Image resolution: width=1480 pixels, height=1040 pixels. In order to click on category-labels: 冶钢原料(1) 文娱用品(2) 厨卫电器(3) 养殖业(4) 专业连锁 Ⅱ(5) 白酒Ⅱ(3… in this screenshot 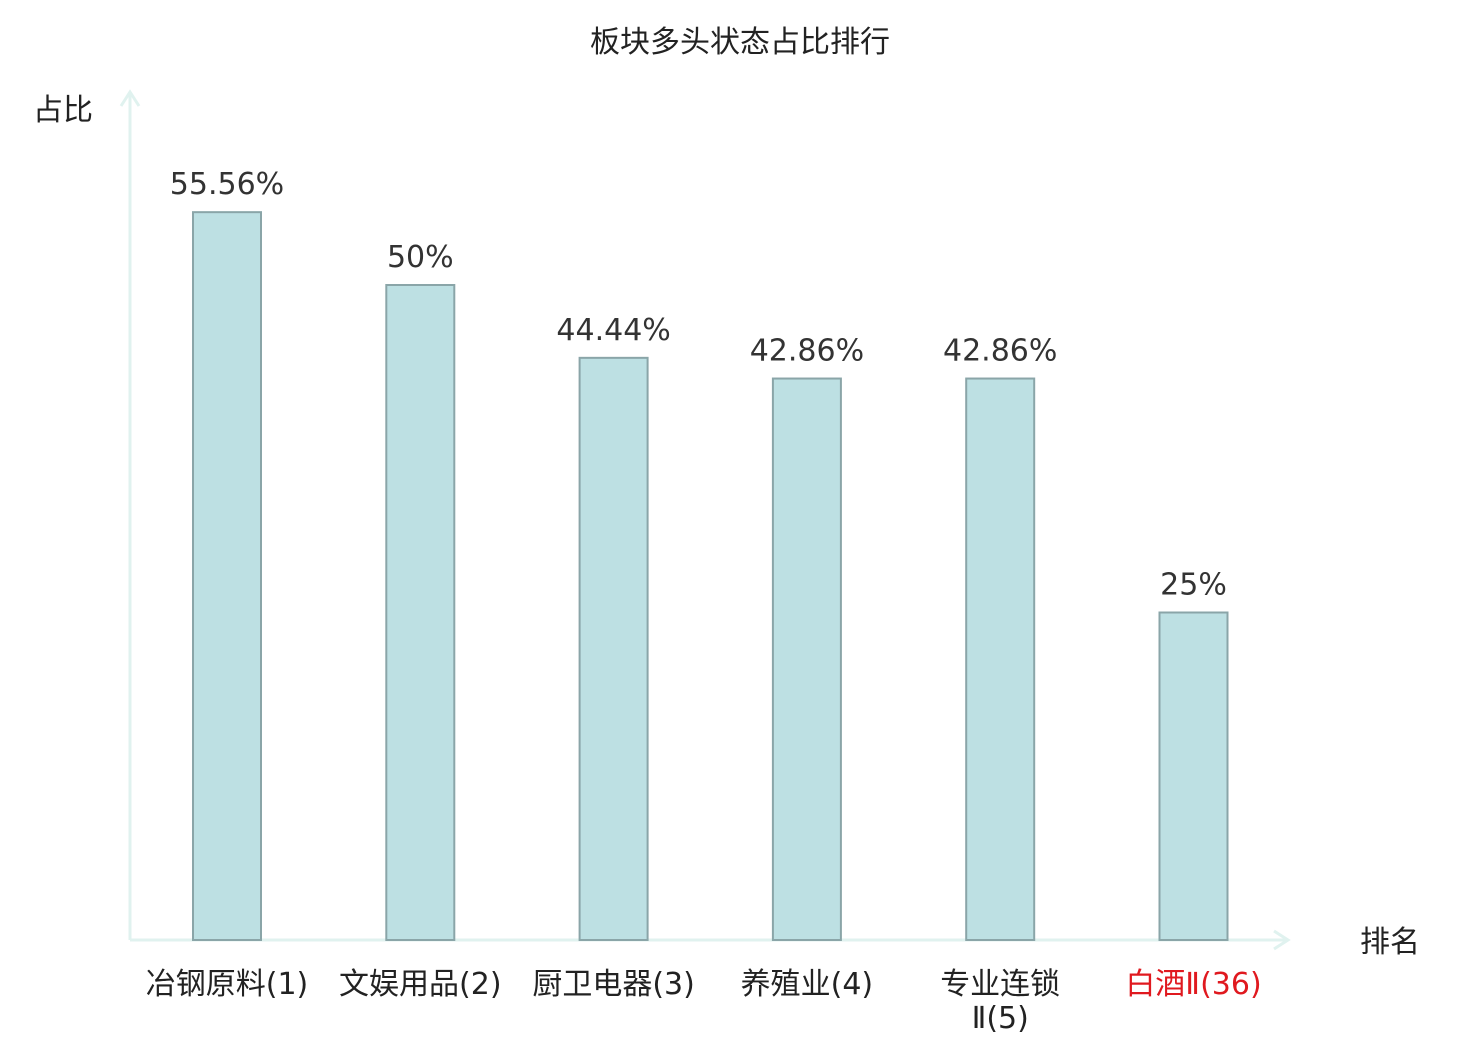, I will do `click(704, 1001)`.